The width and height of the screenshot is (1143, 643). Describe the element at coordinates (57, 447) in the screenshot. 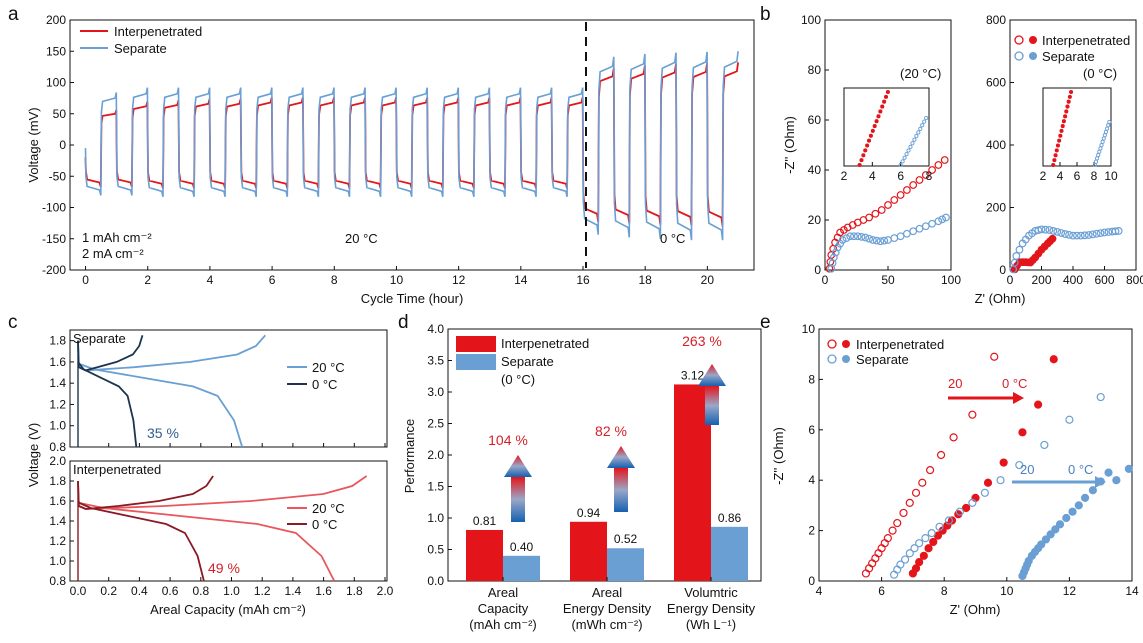

I see `panel-c-top-ytick-label: 0.8` at that location.